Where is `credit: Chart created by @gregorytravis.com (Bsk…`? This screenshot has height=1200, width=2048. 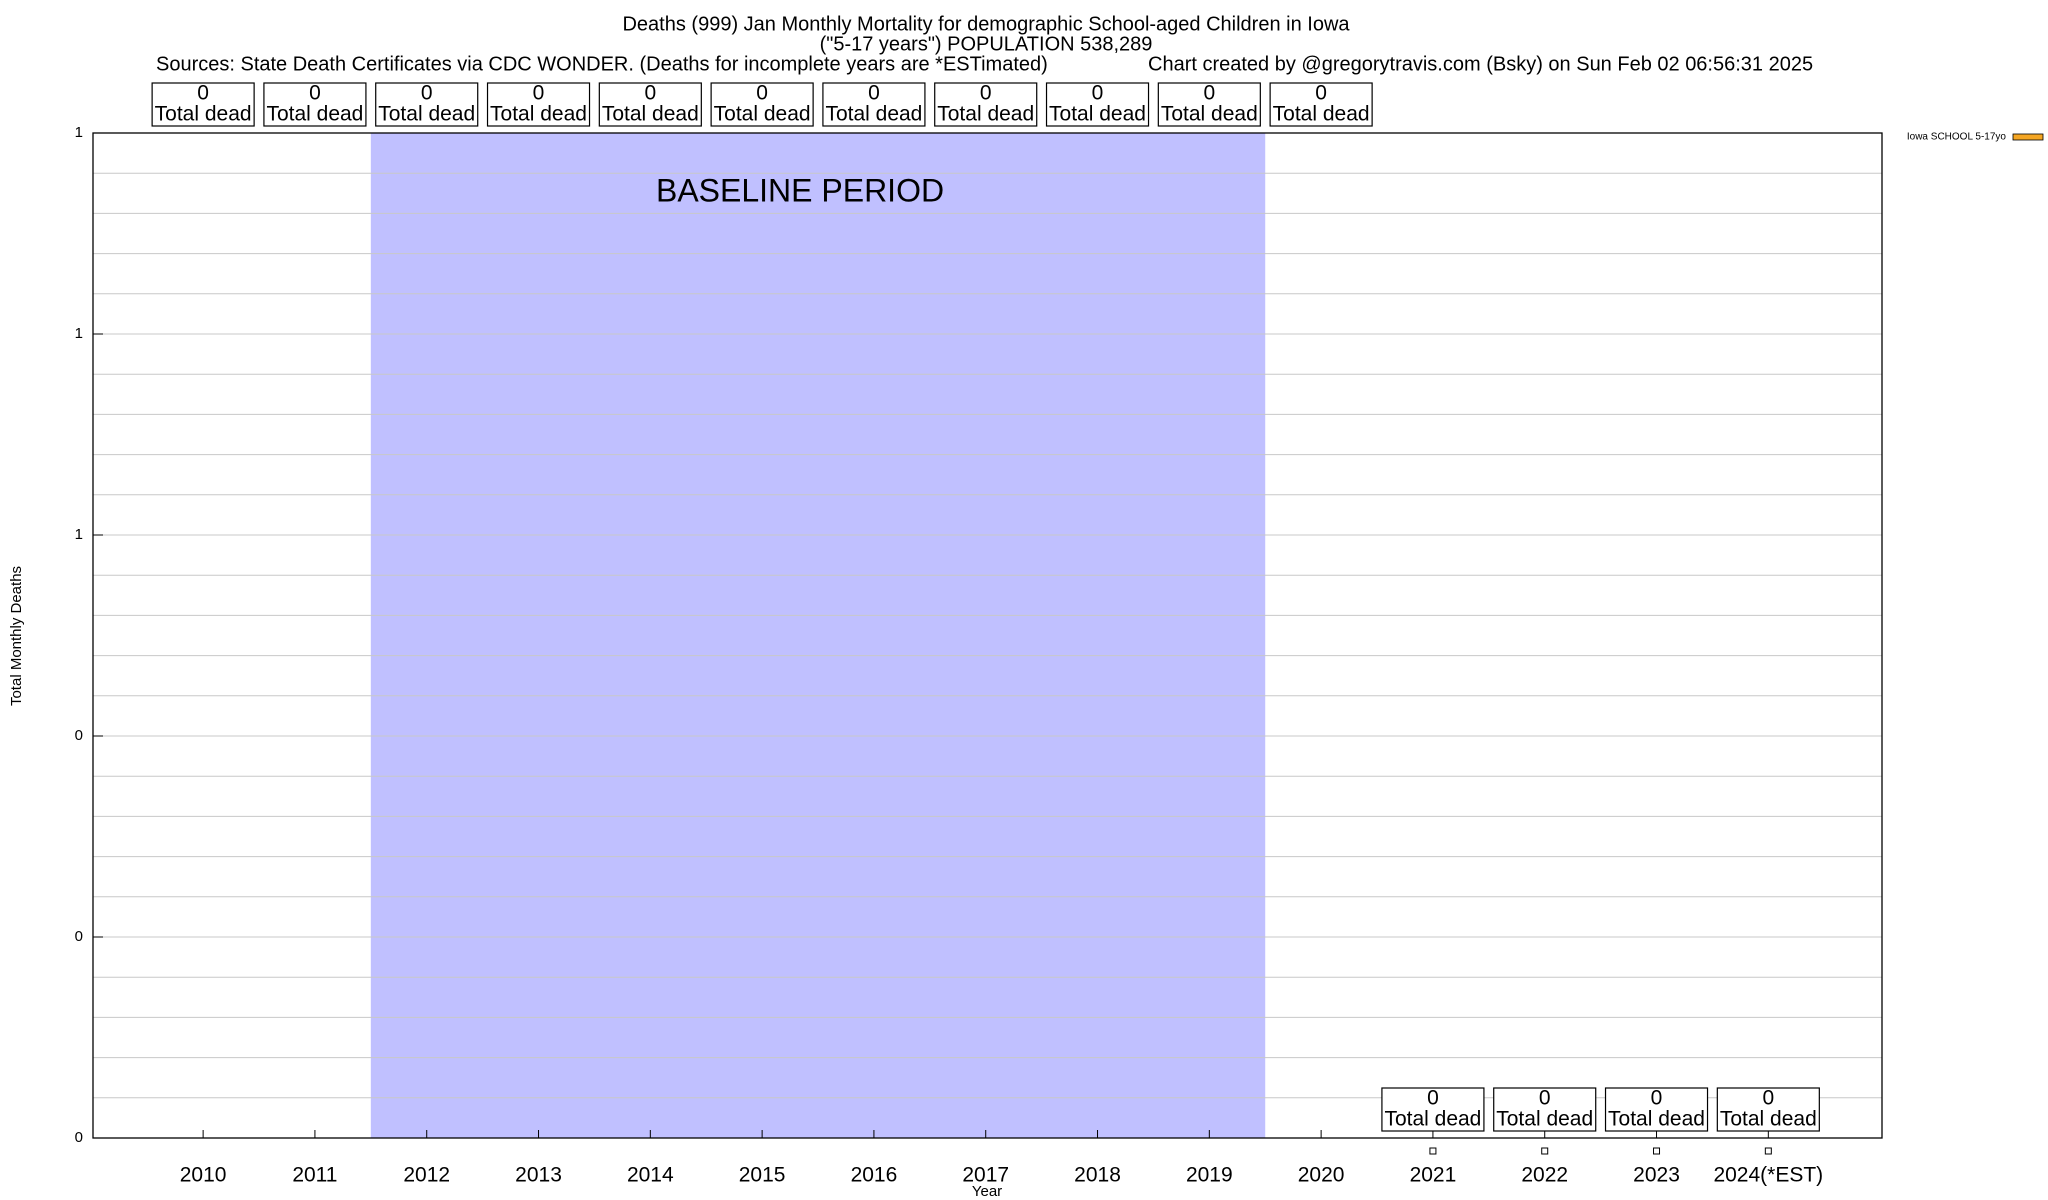
credit: Chart created by @gregorytravis.com (Bsk… is located at coordinates (1480, 64).